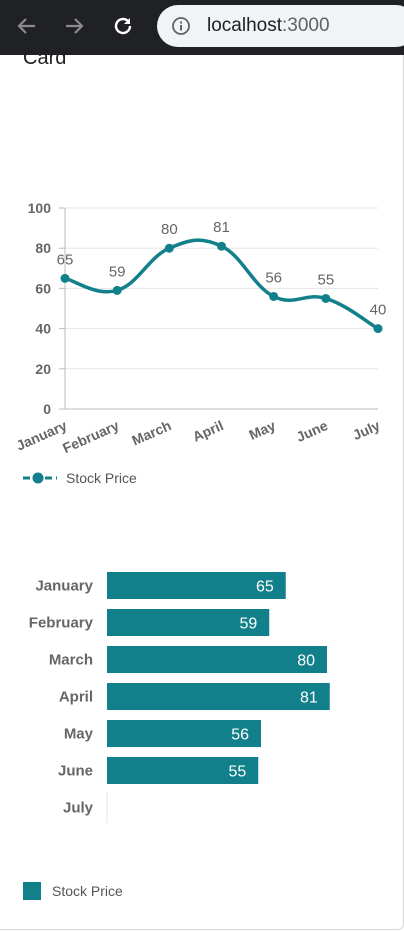 The height and width of the screenshot is (931, 404). What do you see at coordinates (366, 430) in the screenshot?
I see `x-tick-label: July` at bounding box center [366, 430].